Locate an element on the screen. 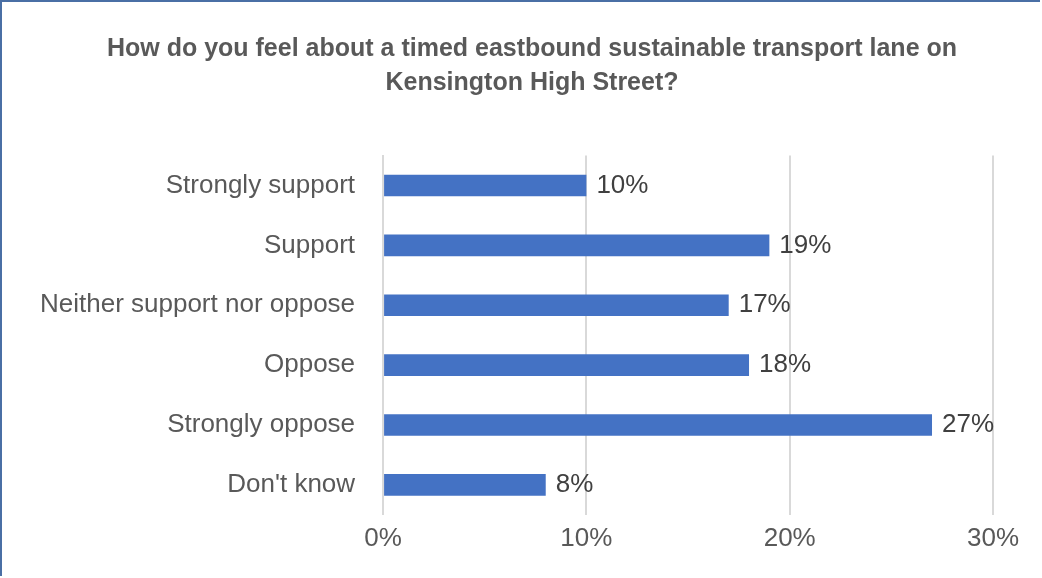 The height and width of the screenshot is (578, 1042). data-label: 8% is located at coordinates (574, 483).